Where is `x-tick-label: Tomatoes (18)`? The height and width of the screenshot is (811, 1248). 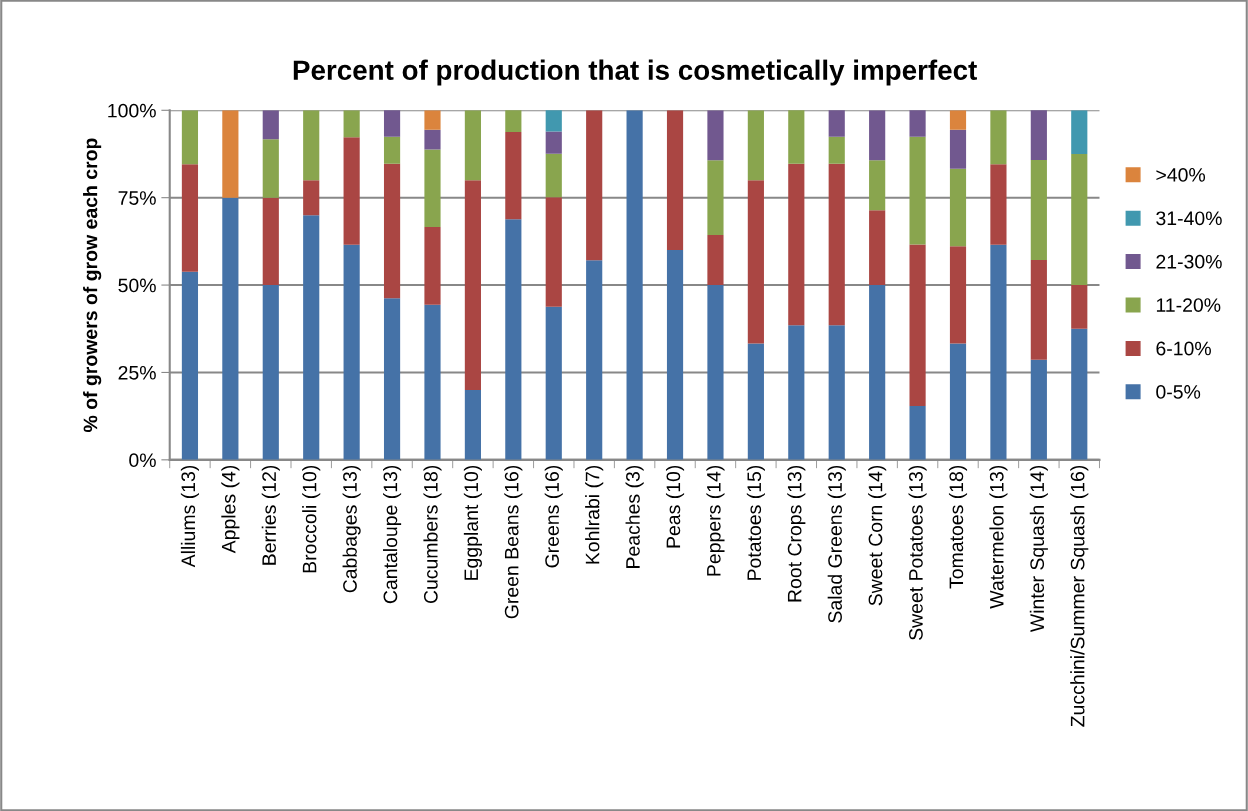
x-tick-label: Tomatoes (18) is located at coordinates (958, 527).